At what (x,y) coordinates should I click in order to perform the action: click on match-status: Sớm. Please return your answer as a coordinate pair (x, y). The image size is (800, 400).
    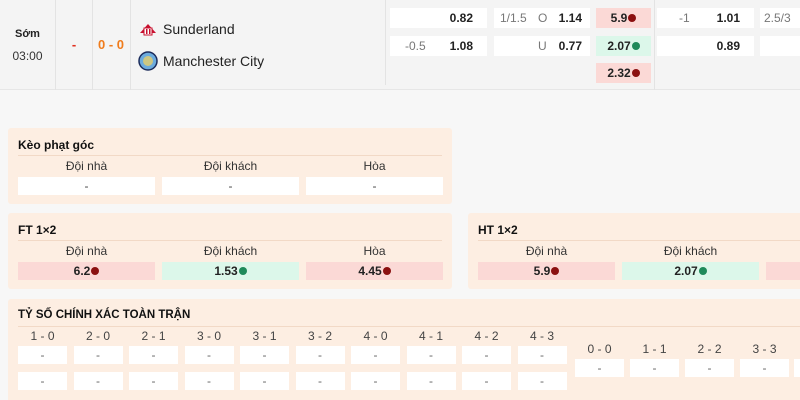
    Looking at the image, I should click on (27, 34).